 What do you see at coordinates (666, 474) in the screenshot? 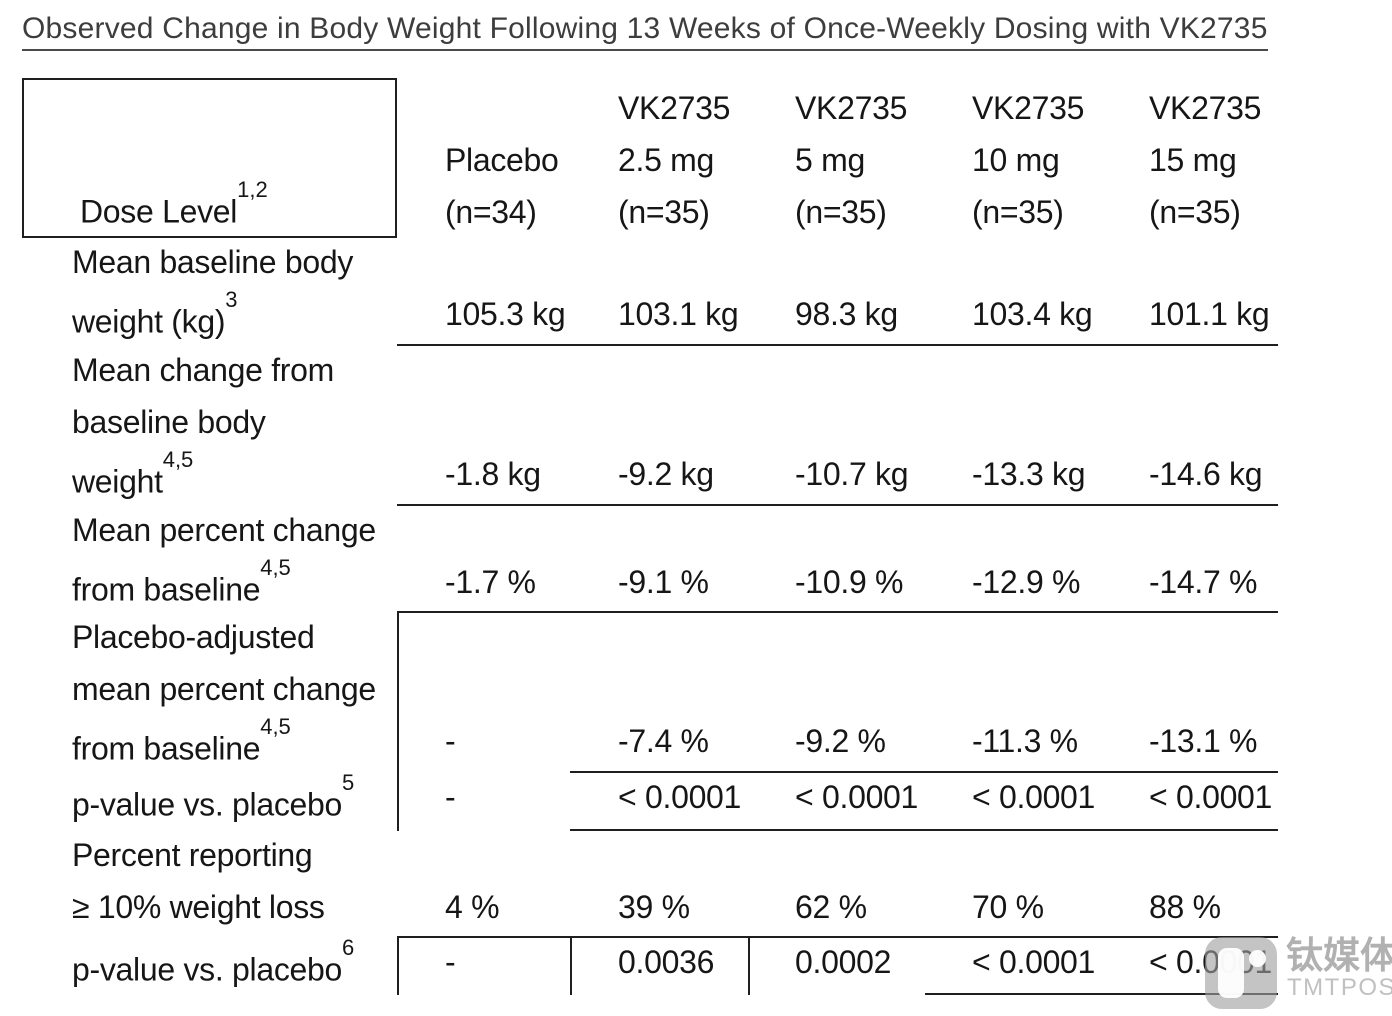
I see `table-cell: -9.2 kg` at bounding box center [666, 474].